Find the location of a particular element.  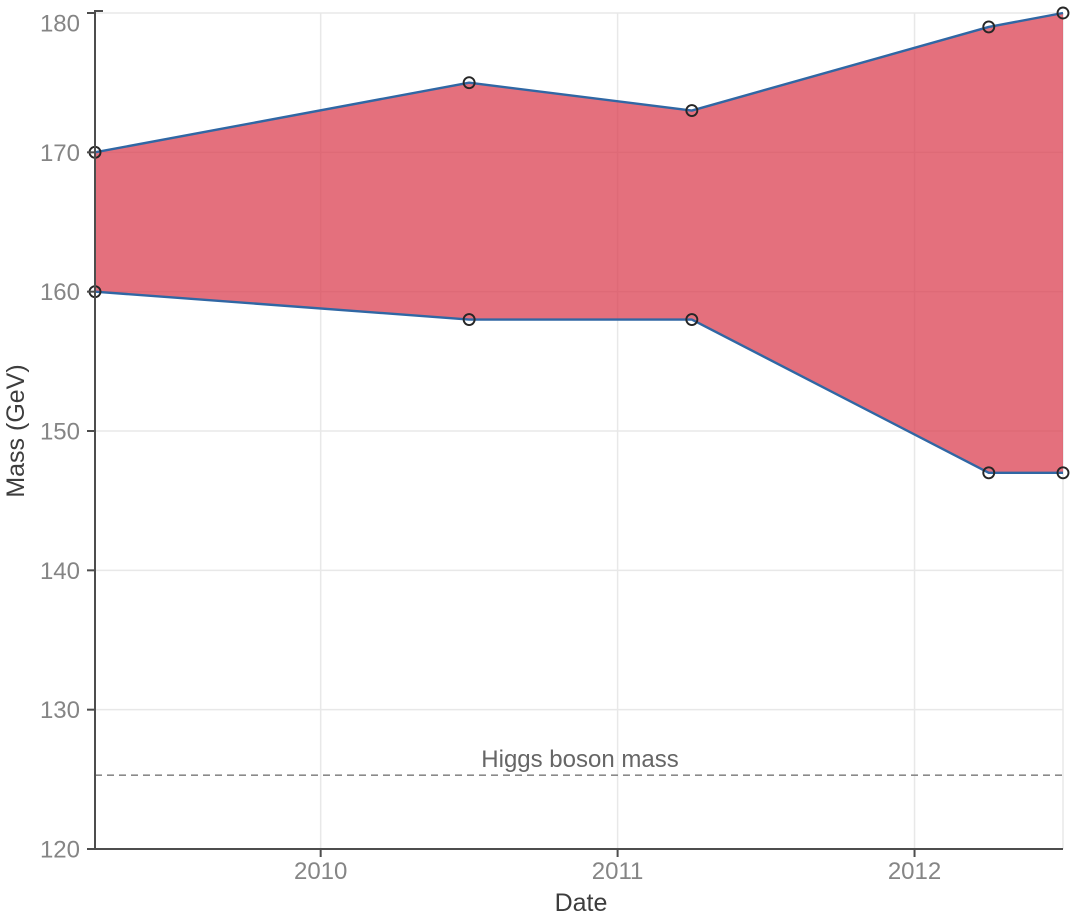

y-tick-label: 150 is located at coordinates (60, 432).